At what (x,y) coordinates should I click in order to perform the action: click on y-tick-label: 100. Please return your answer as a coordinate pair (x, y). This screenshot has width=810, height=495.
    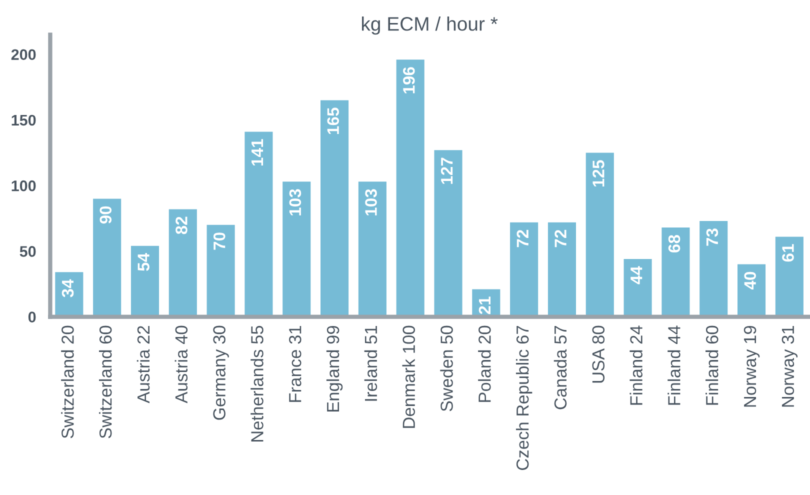
    Looking at the image, I should click on (24, 186).